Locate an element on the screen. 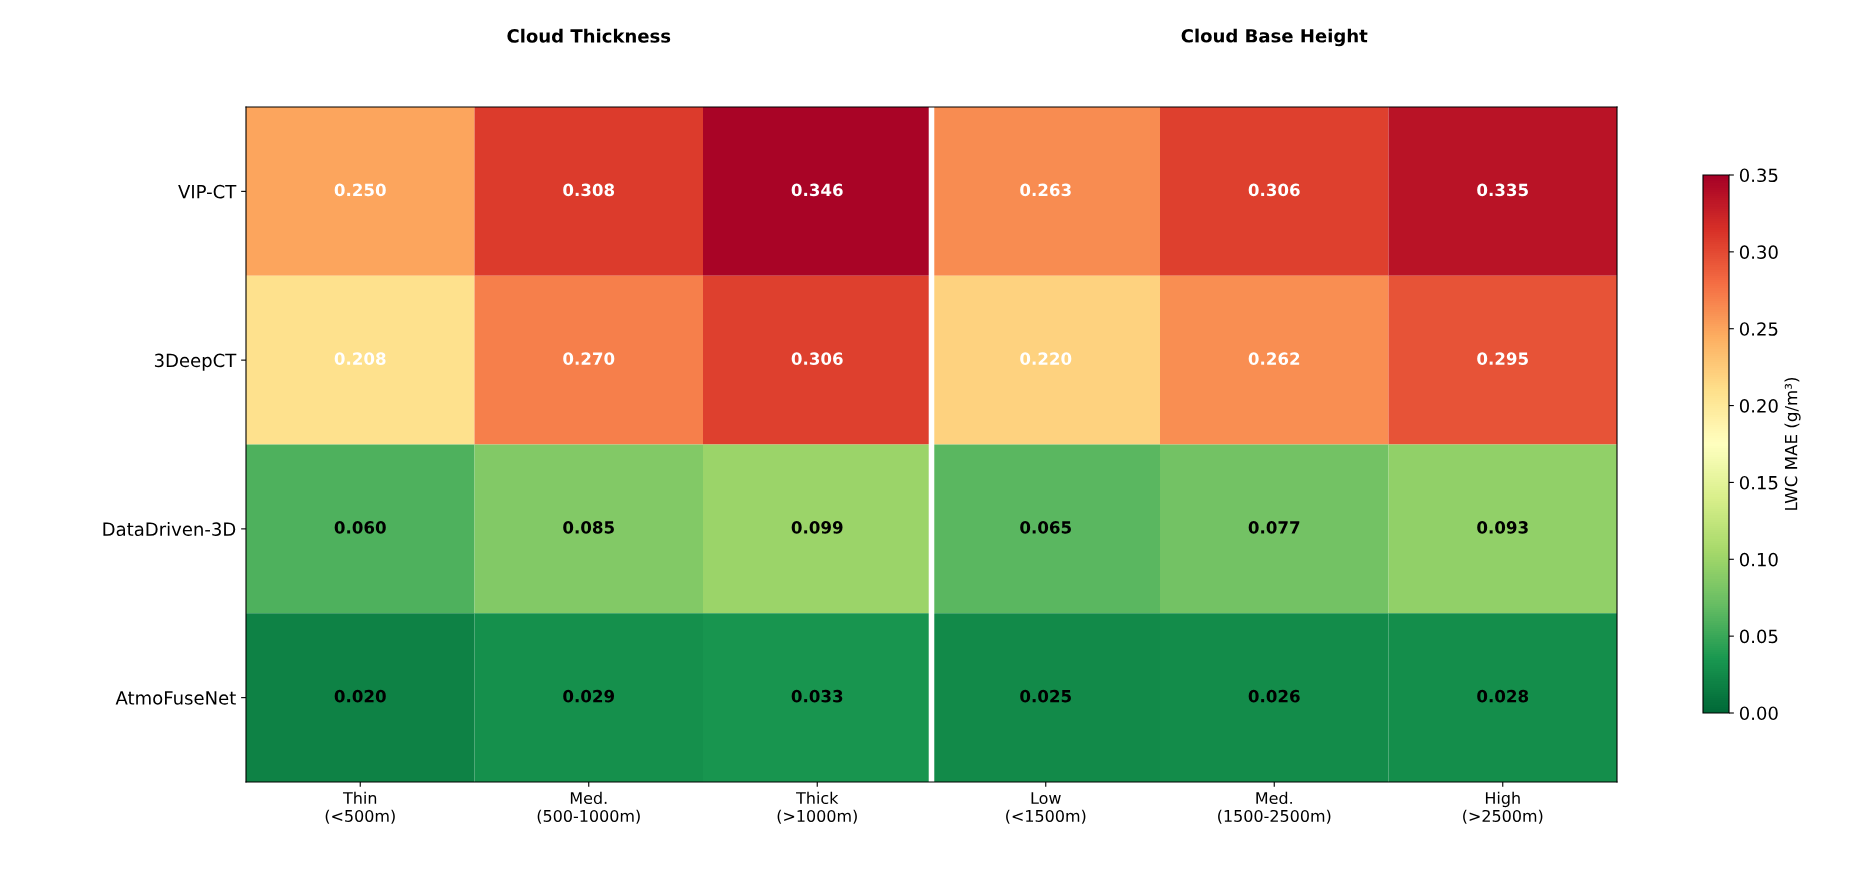 This screenshot has width=1870, height=873. data-label: 0.308 is located at coordinates (589, 190).